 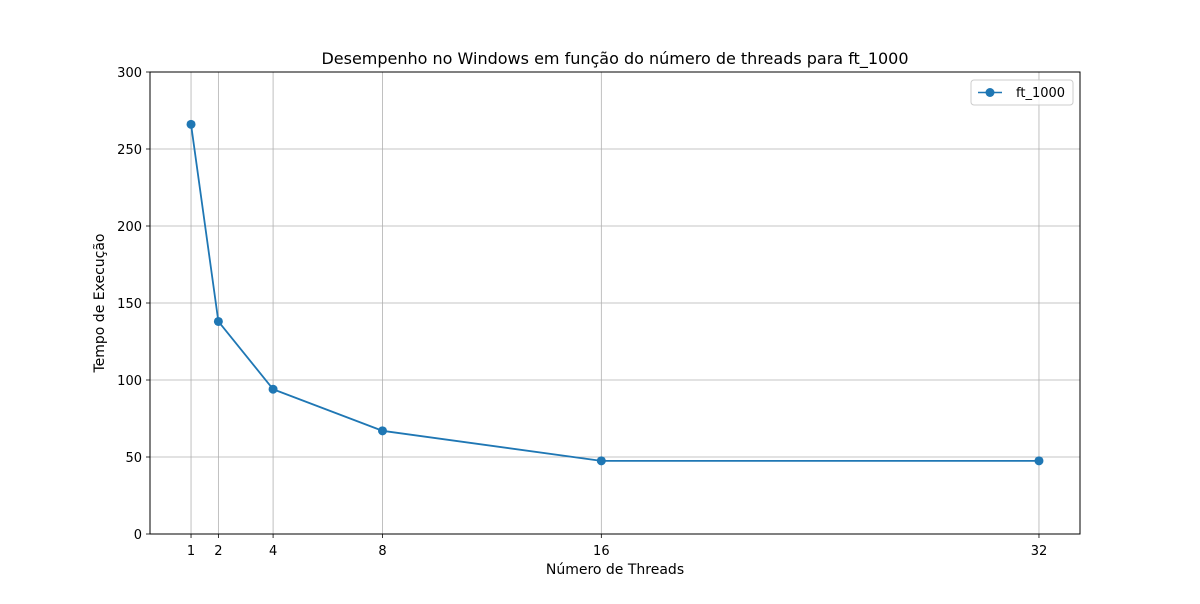 I want to click on x-tick-label: 1, so click(x=191, y=551).